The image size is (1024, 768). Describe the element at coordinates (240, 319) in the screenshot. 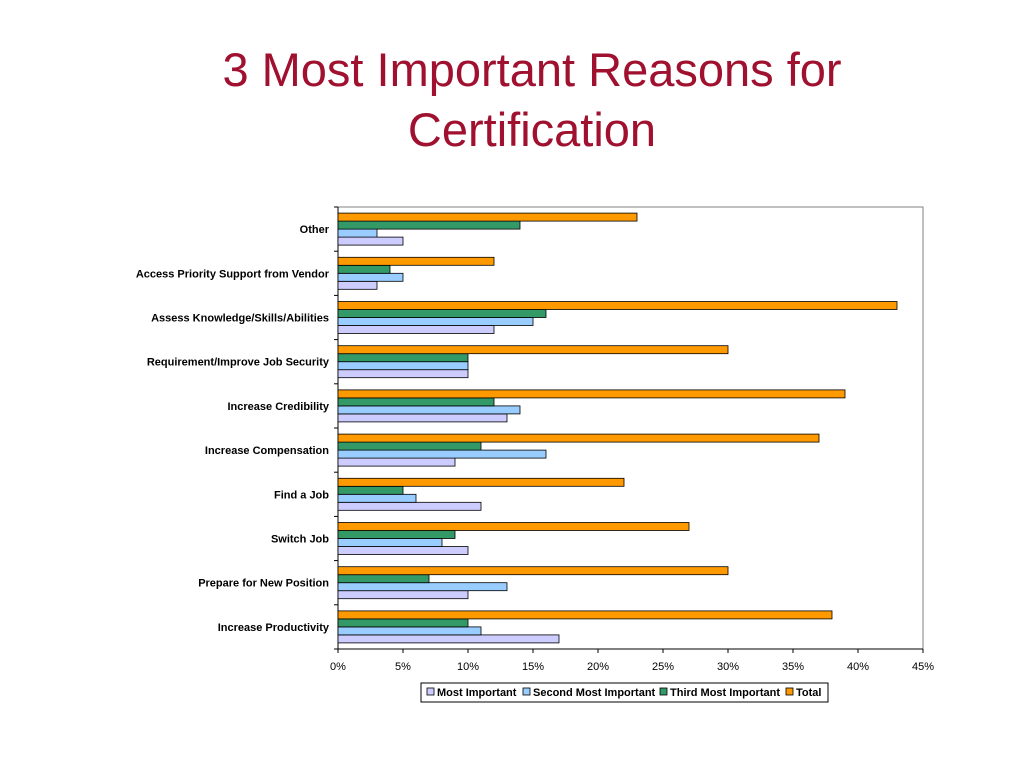

I see `category-label: Assess Knowledge/Skills/Abilities` at that location.